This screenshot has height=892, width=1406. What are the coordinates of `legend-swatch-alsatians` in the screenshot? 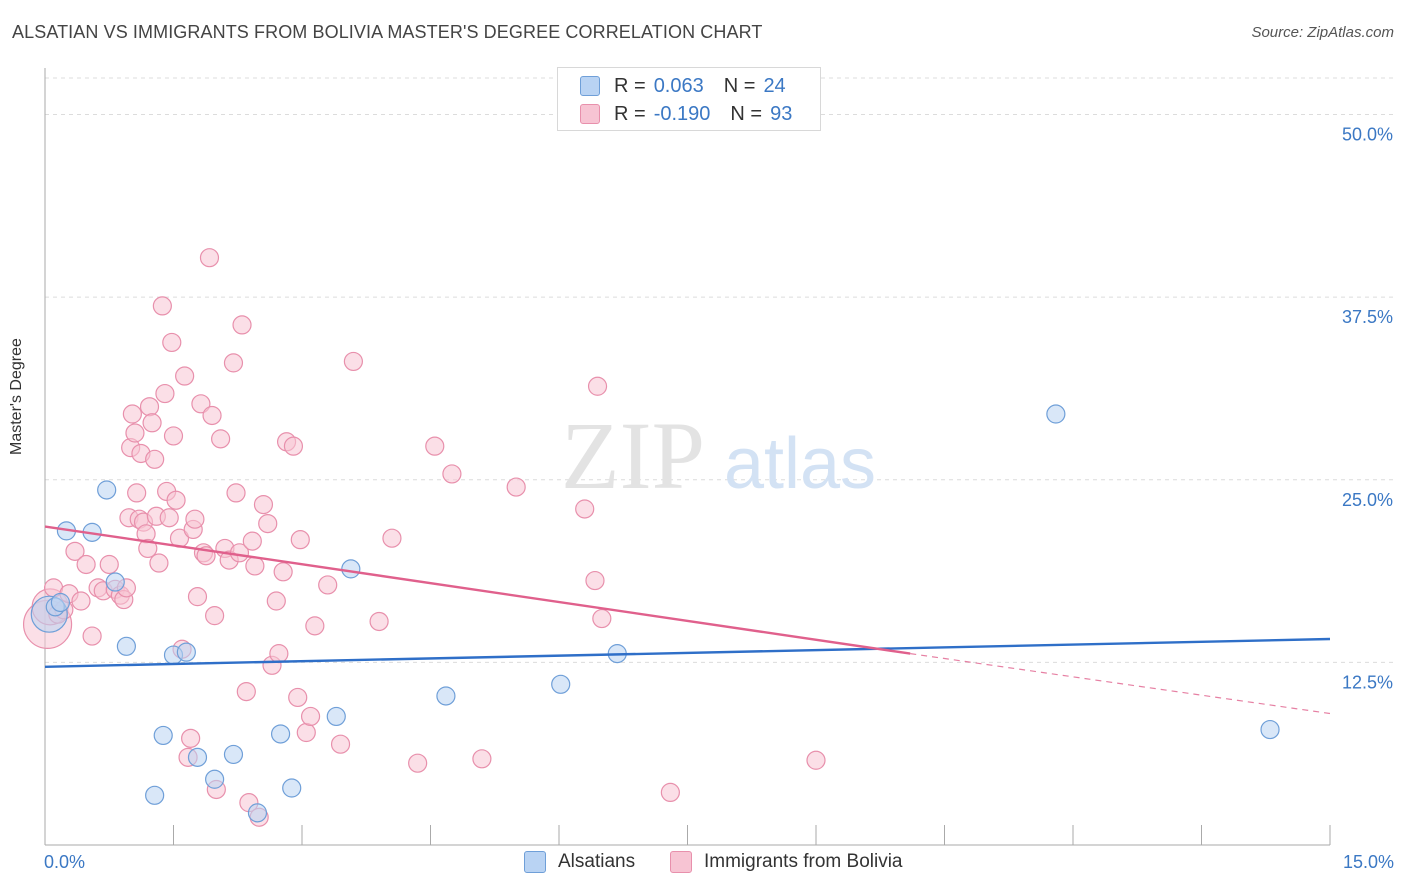 It's located at (590, 86).